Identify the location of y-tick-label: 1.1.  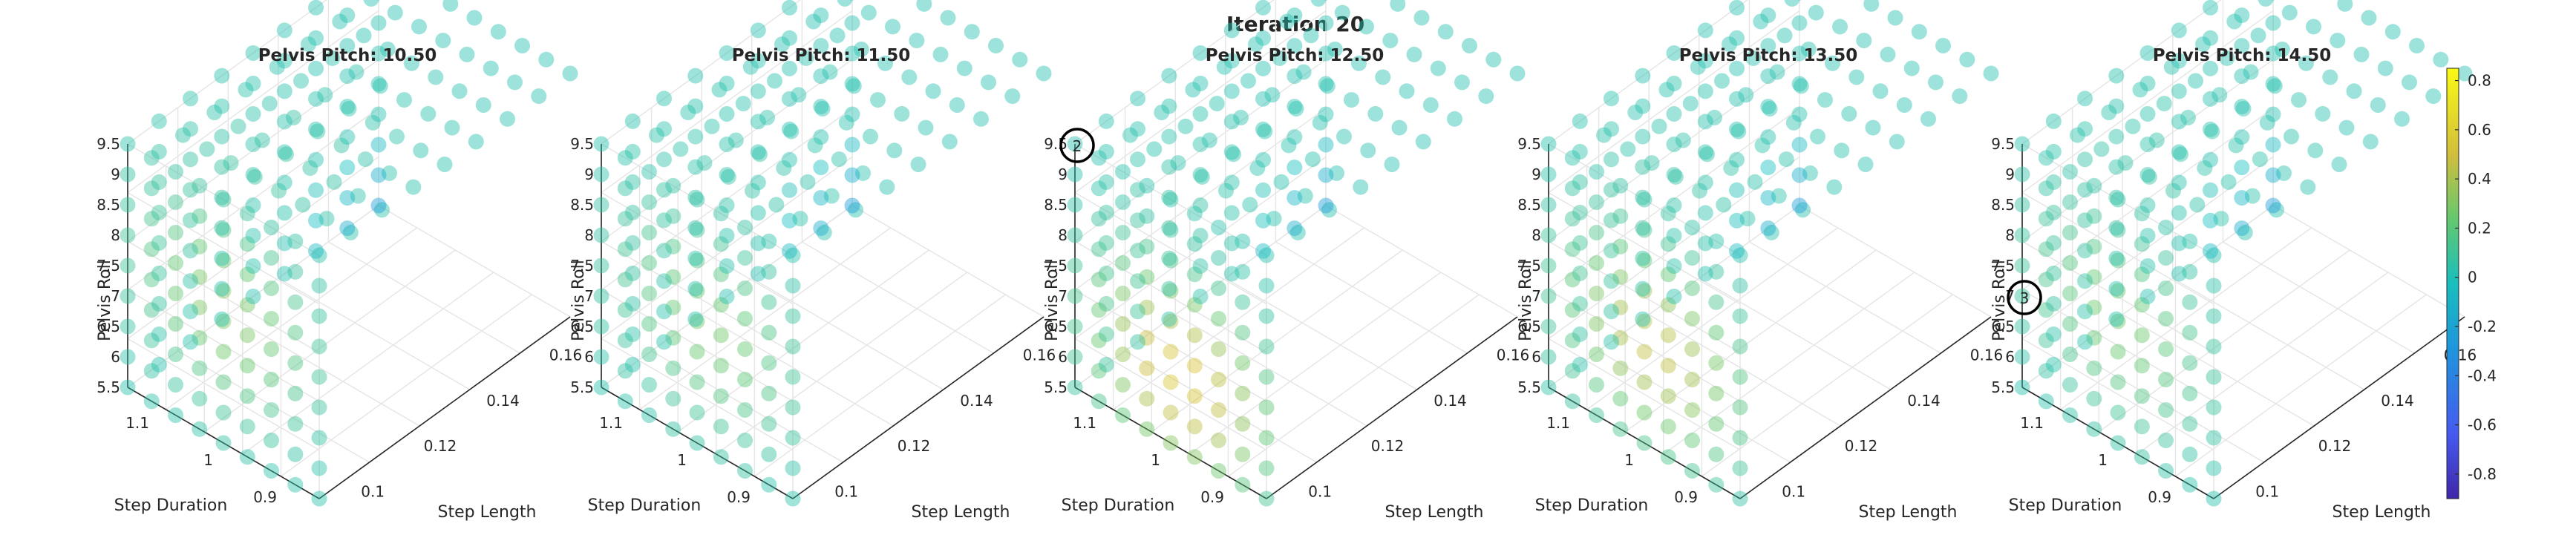
(1084, 423).